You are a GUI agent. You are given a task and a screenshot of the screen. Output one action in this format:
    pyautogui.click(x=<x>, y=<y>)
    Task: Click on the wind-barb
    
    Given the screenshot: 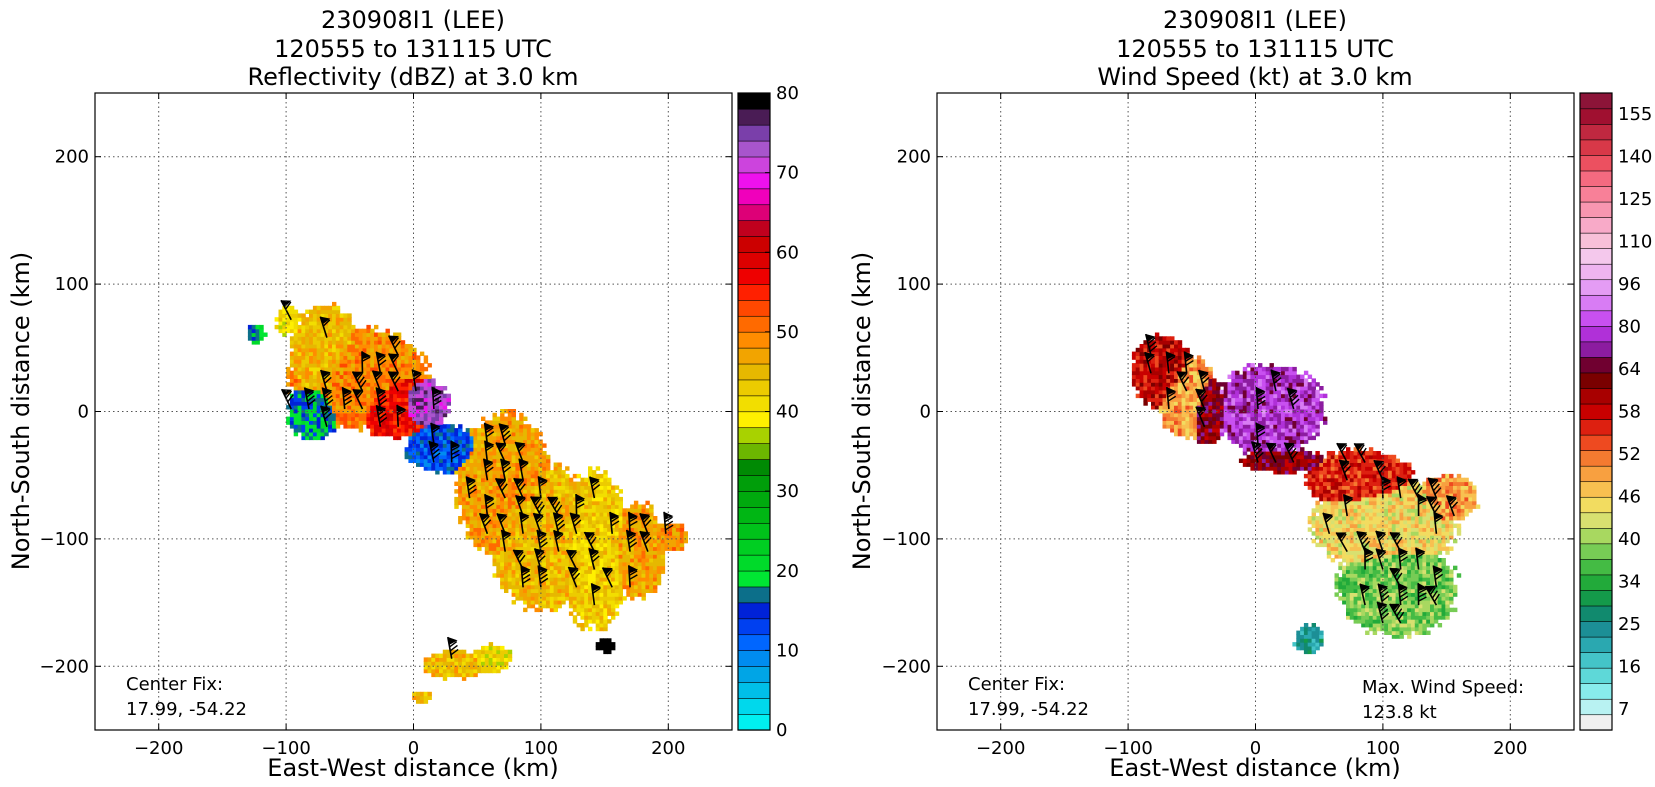 What is the action you would take?
    pyautogui.click(x=309, y=398)
    